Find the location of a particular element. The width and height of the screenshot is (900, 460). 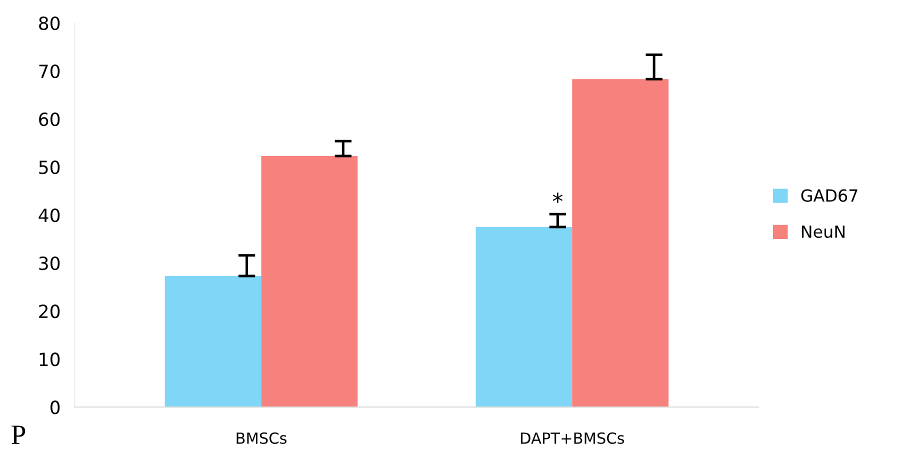

y-tick-label: 40 is located at coordinates (49, 215).